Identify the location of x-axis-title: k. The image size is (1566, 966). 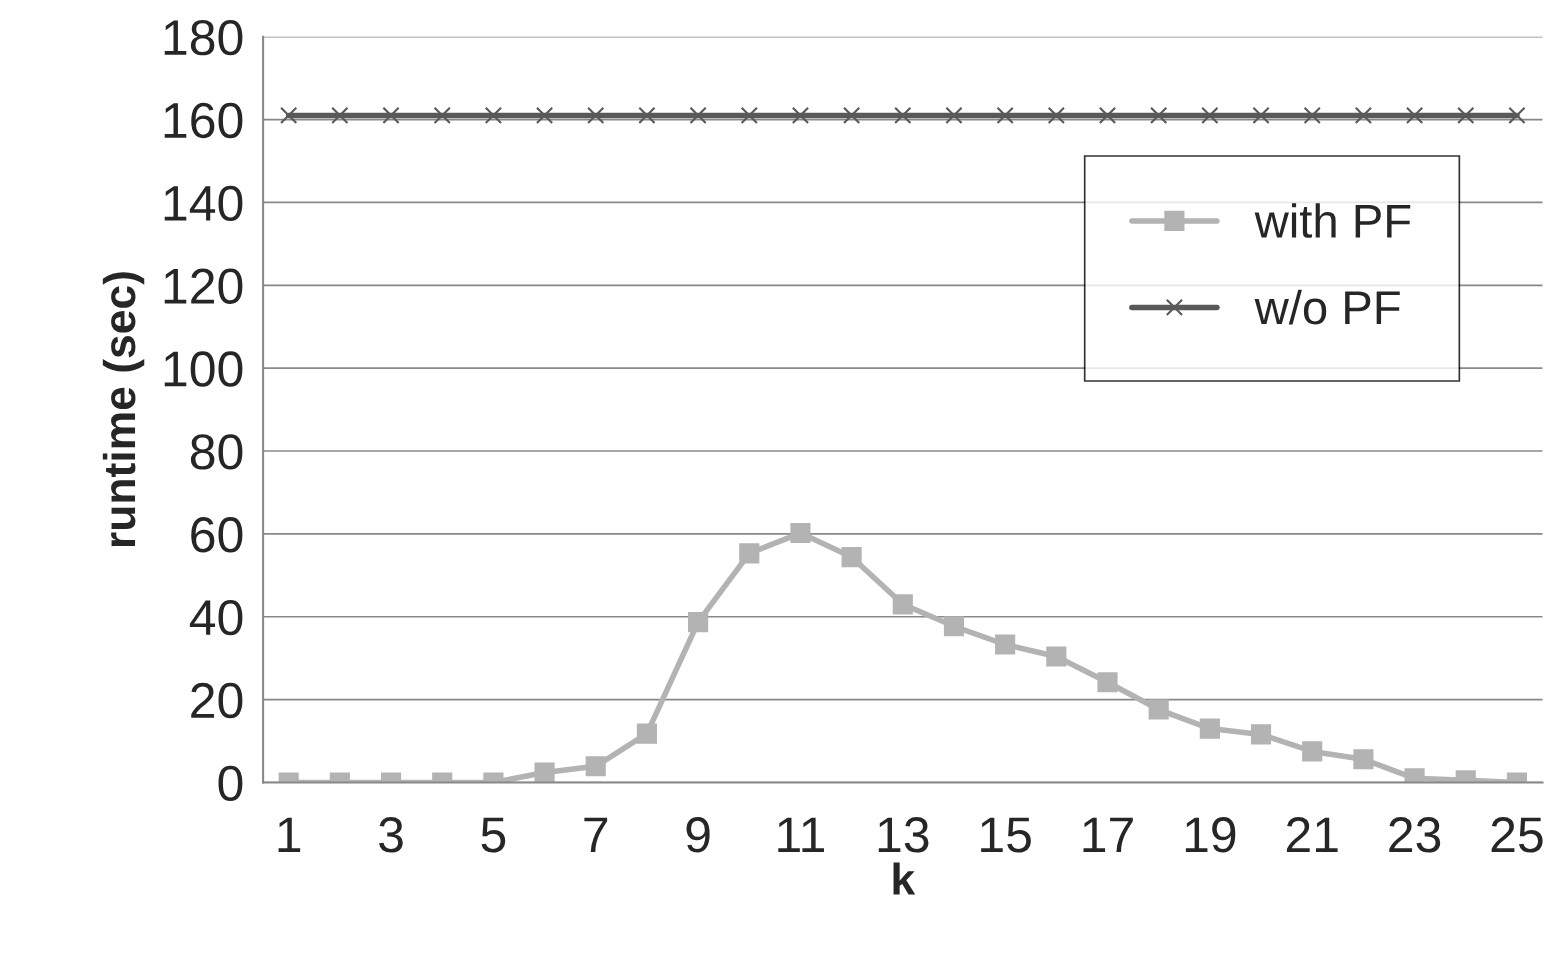
(904, 878).